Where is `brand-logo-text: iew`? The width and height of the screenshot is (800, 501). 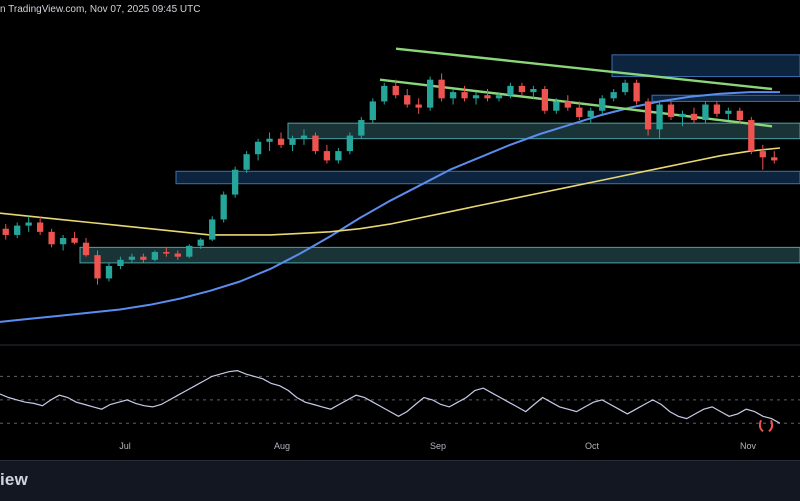
brand-logo-text: iew is located at coordinates (14, 479).